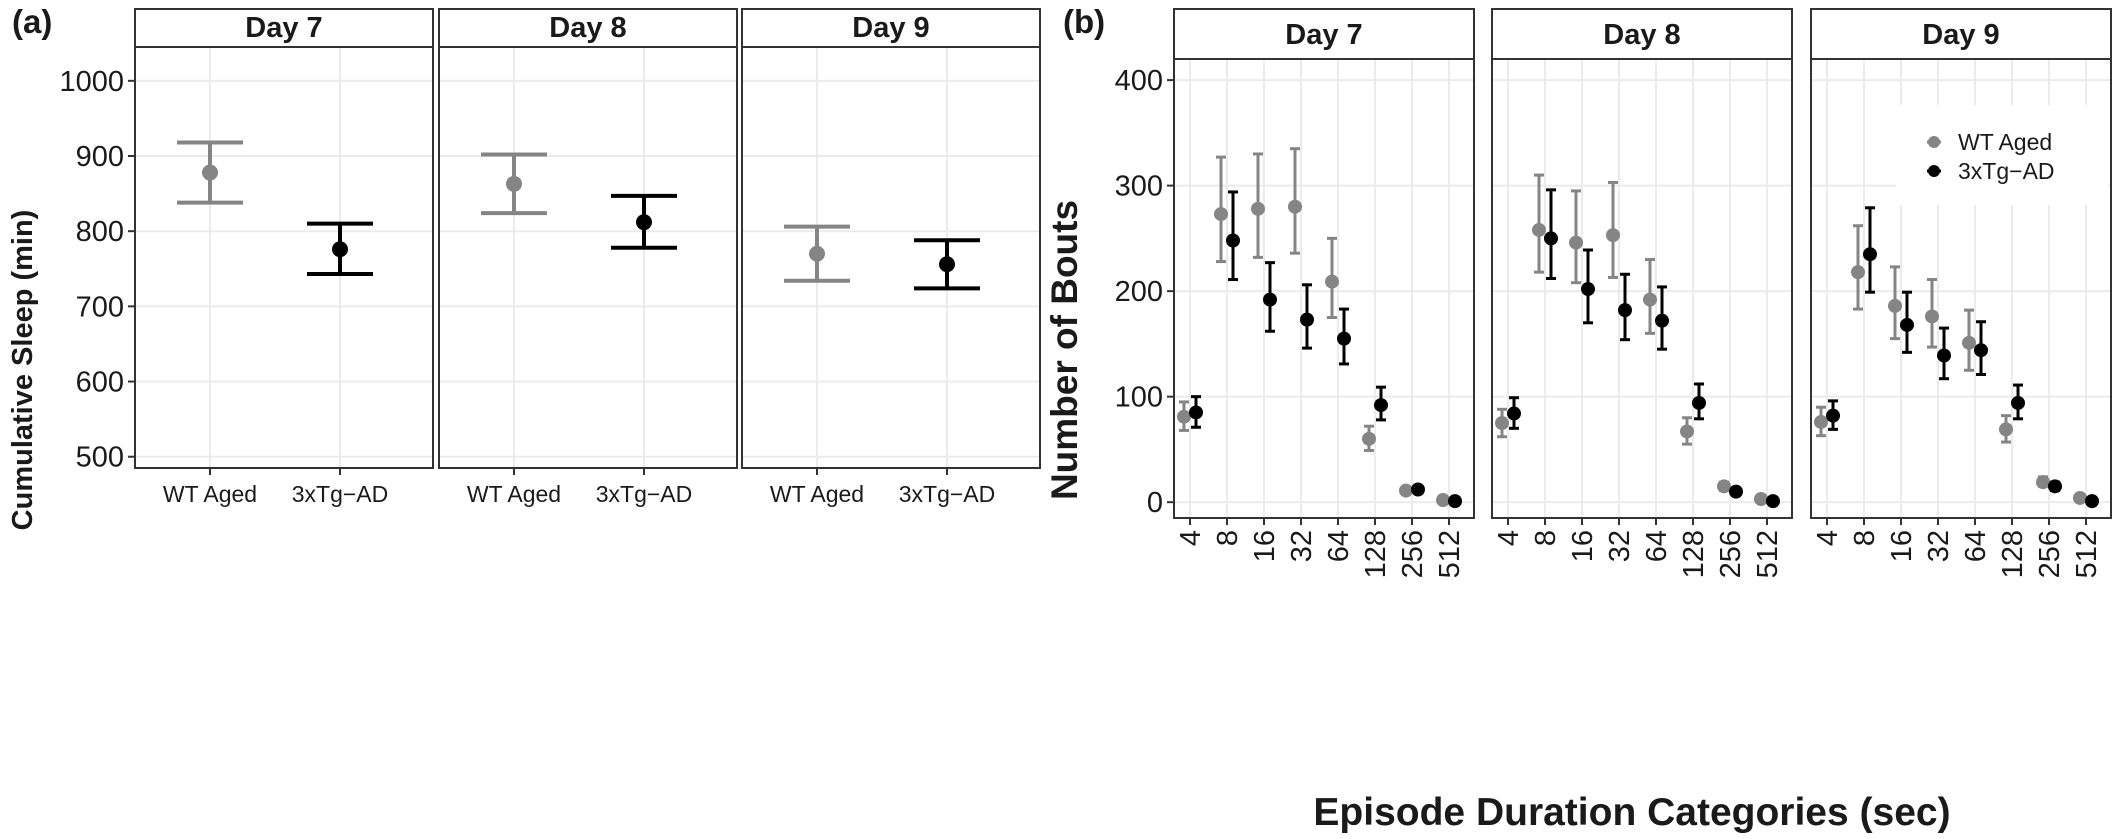 The image size is (2128, 839). I want to click on y-tick-label: 900, so click(100, 157).